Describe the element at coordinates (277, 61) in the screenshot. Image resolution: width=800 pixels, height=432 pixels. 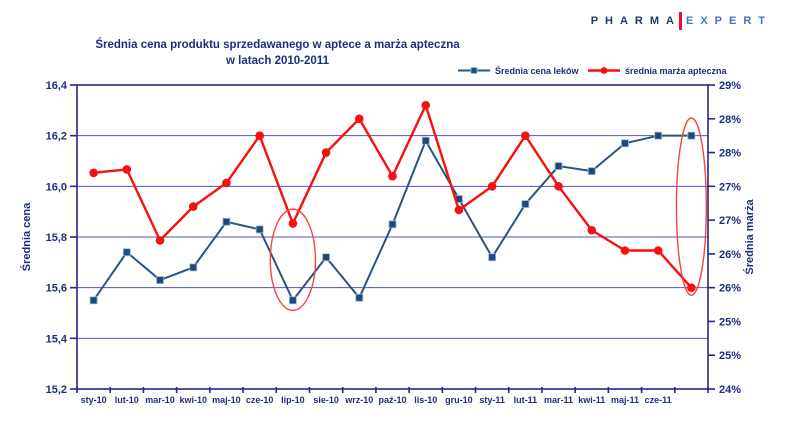
I see `chart-title-line2: w latach 2010-2011` at that location.